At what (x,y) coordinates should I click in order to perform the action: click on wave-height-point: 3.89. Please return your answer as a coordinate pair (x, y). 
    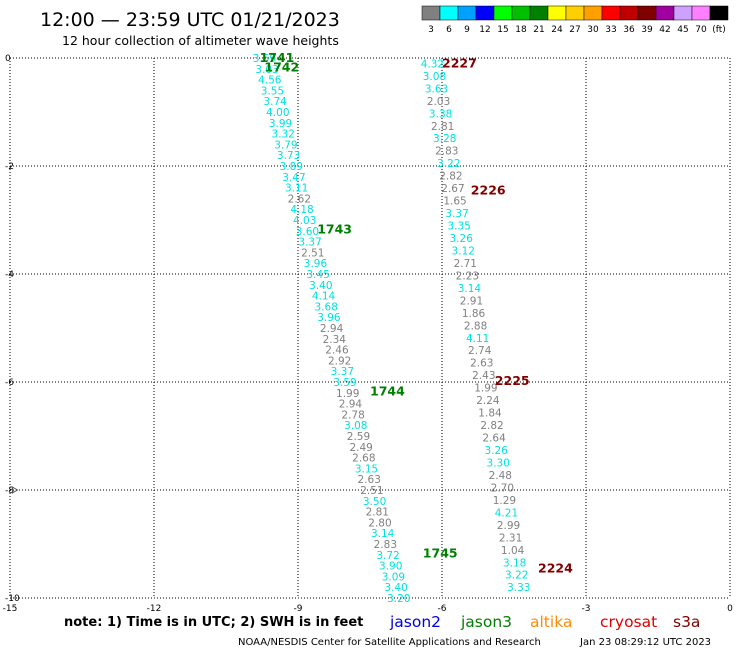
    Looking at the image, I should click on (291, 167).